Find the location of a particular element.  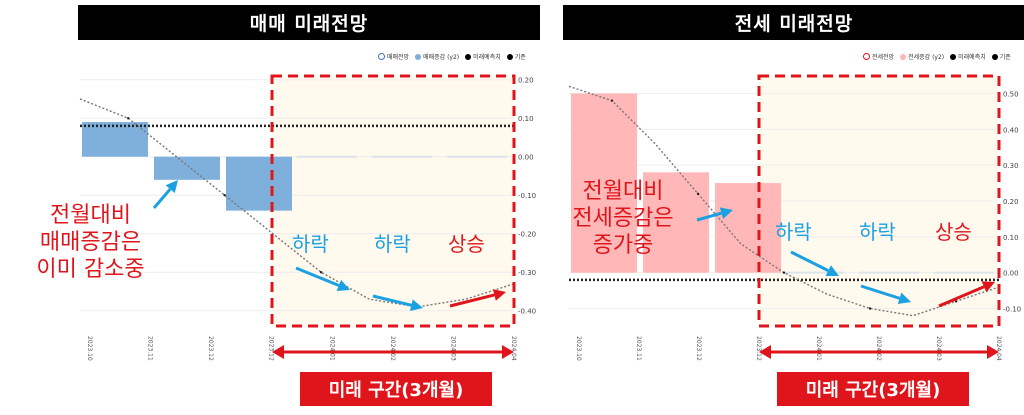

sale-note: 전월대비 매매증감은 이미 감소중 is located at coordinates (90, 242).